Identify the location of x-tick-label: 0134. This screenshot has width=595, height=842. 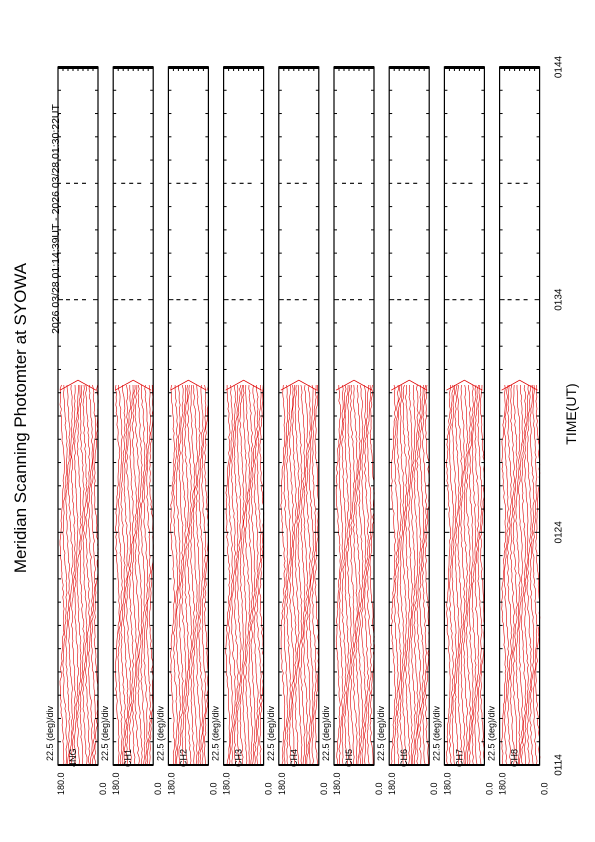
(559, 299).